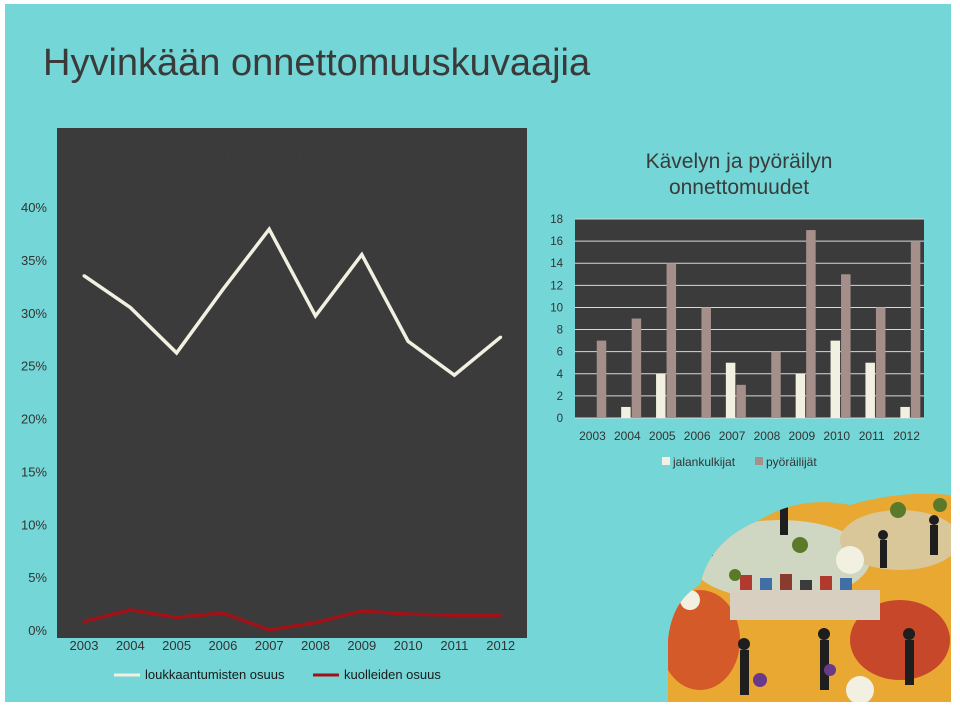 The height and width of the screenshot is (710, 960). What do you see at coordinates (666, 461) in the screenshot?
I see `legend-swatch-jalankulkijat` at bounding box center [666, 461].